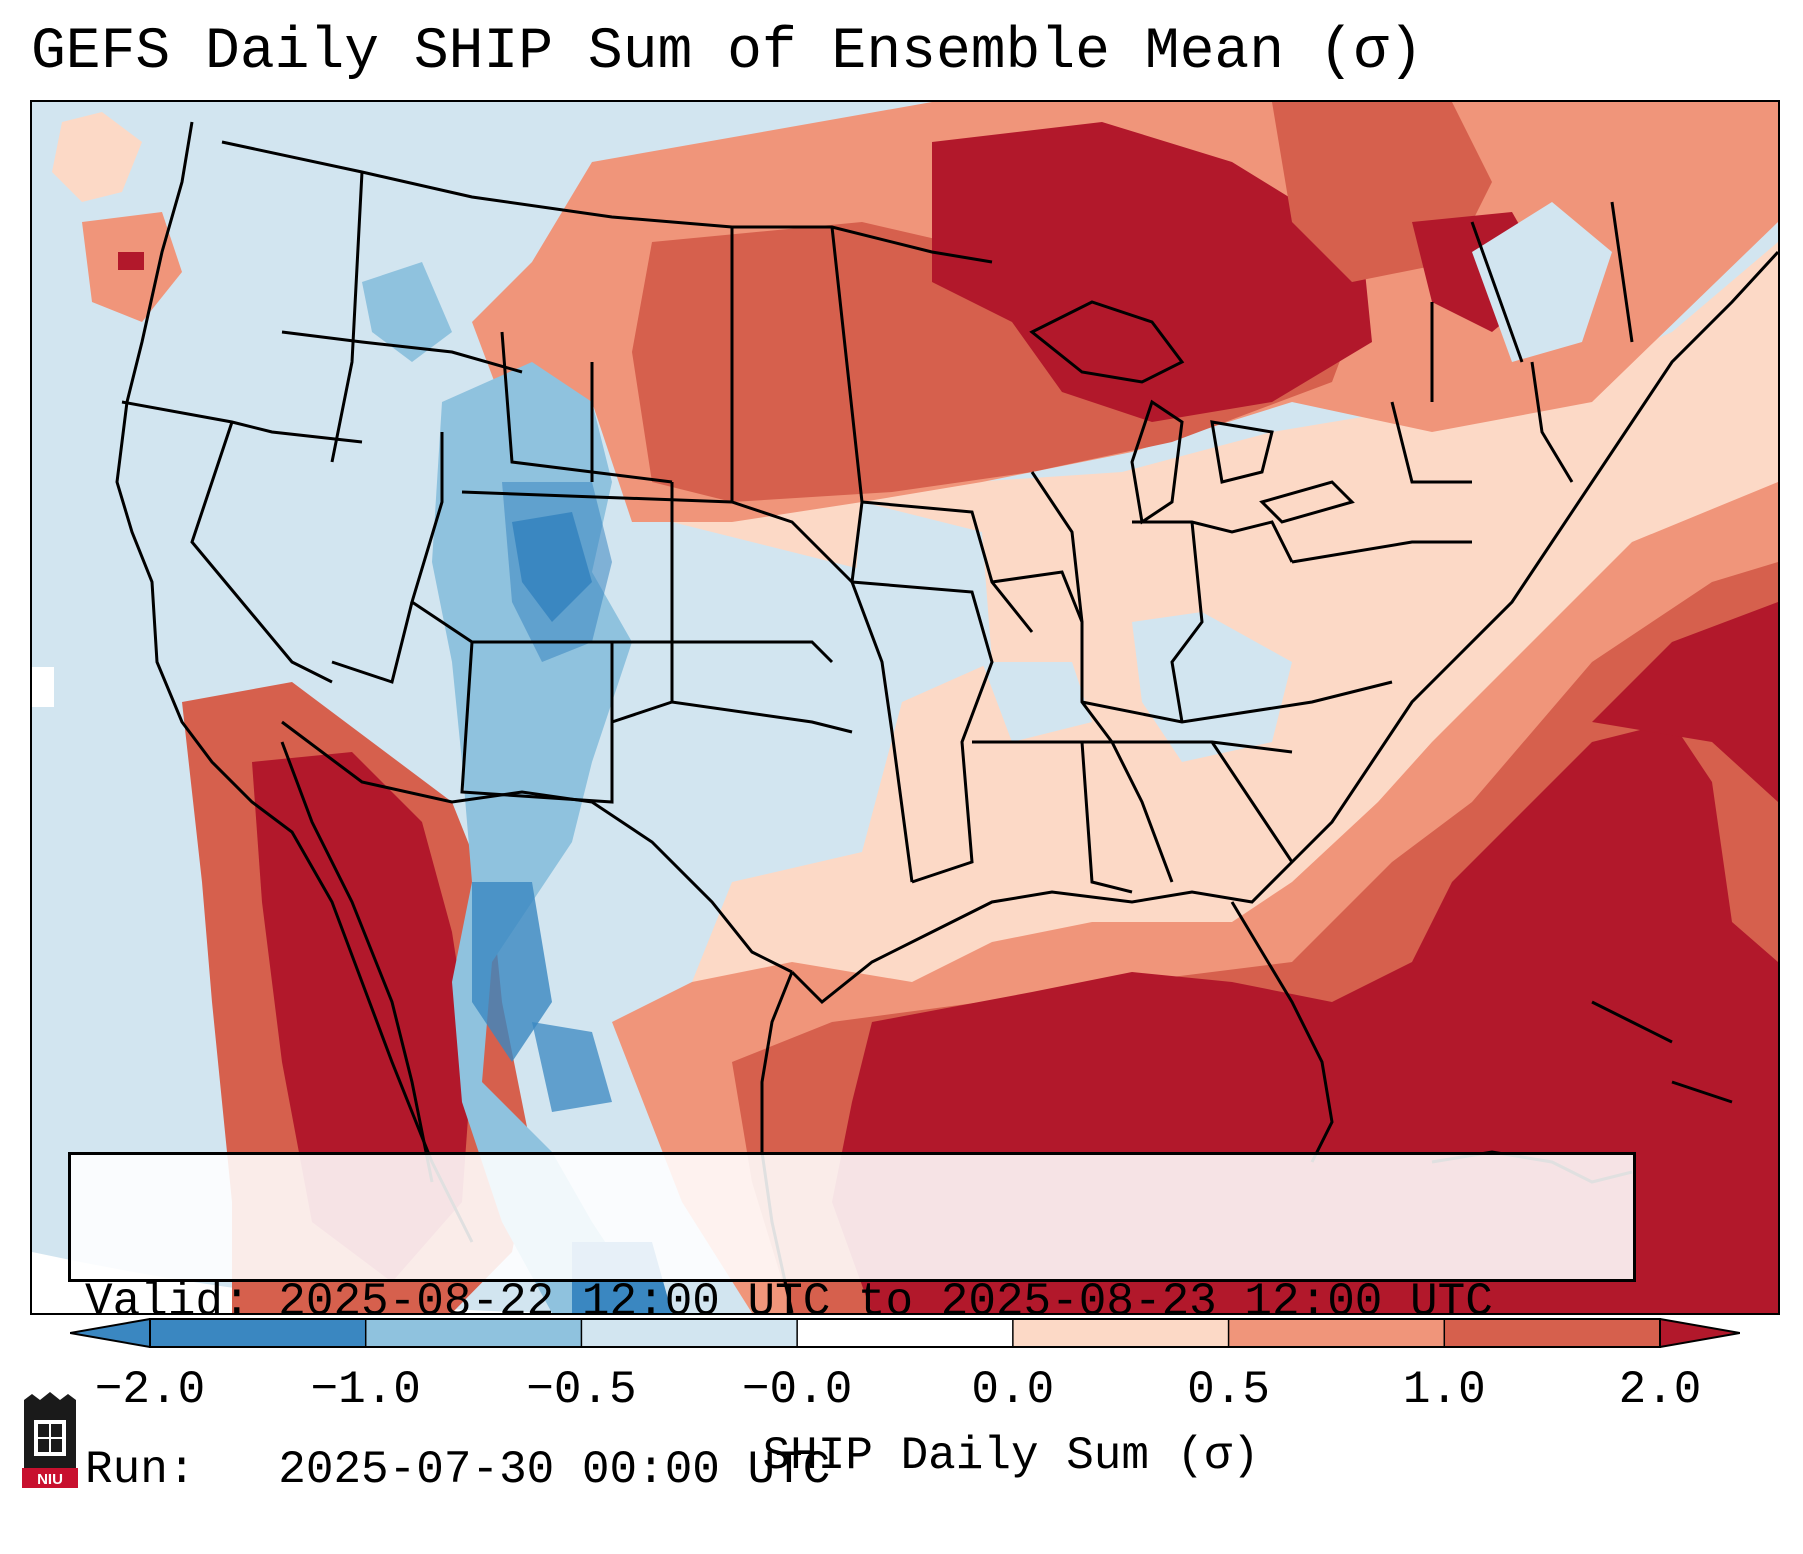 This screenshot has height=1554, width=1803. I want to click on map-title: GEFS Daily SHIP Sum of Ensemble Mean (σ), so click(727, 52).